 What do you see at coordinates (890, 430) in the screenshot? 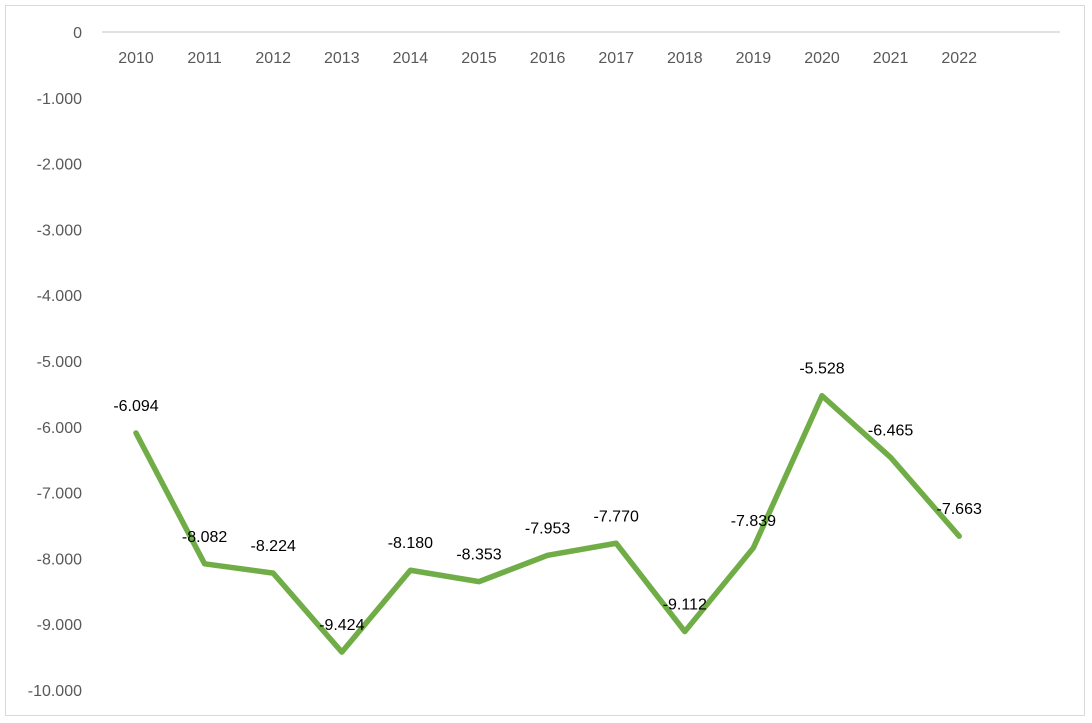
I see `data-label: -6.465` at bounding box center [890, 430].